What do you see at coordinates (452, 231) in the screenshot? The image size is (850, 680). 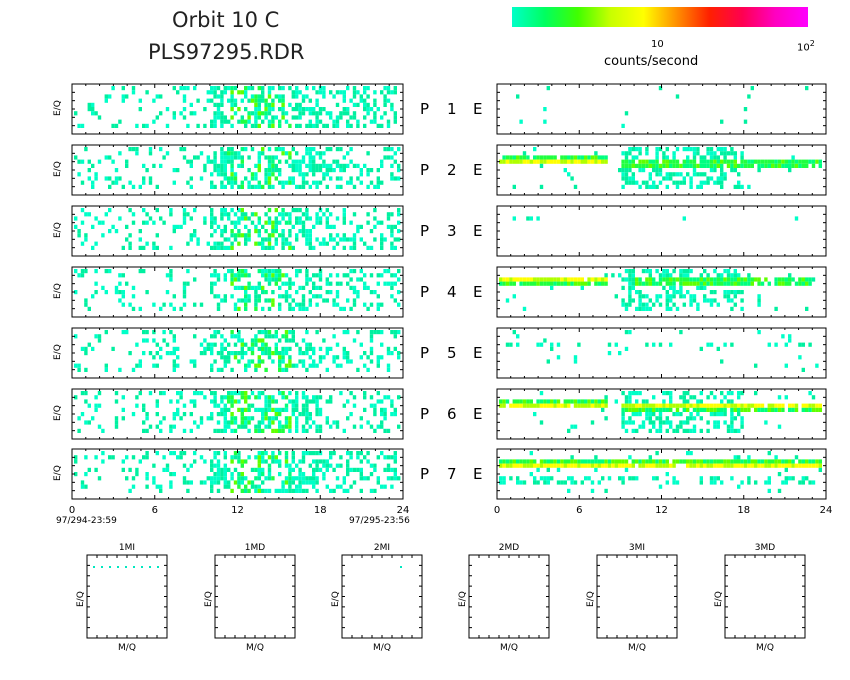 I see `row-3-p-number: 3` at bounding box center [452, 231].